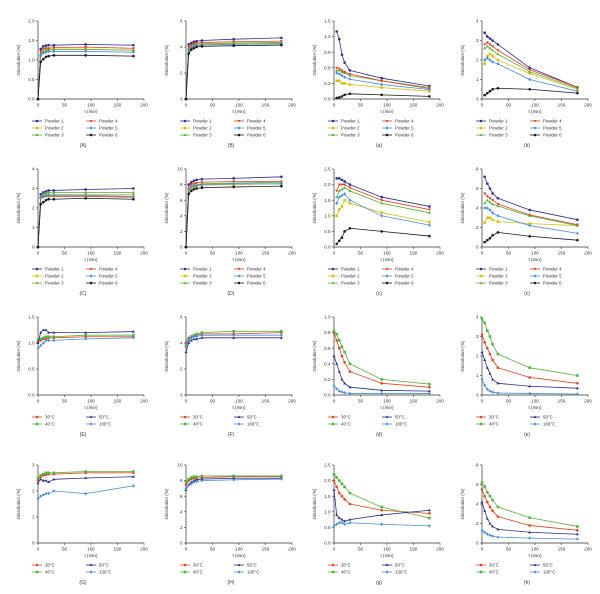  What do you see at coordinates (231, 435) in the screenshot?
I see `panel-label: (F)` at bounding box center [231, 435].